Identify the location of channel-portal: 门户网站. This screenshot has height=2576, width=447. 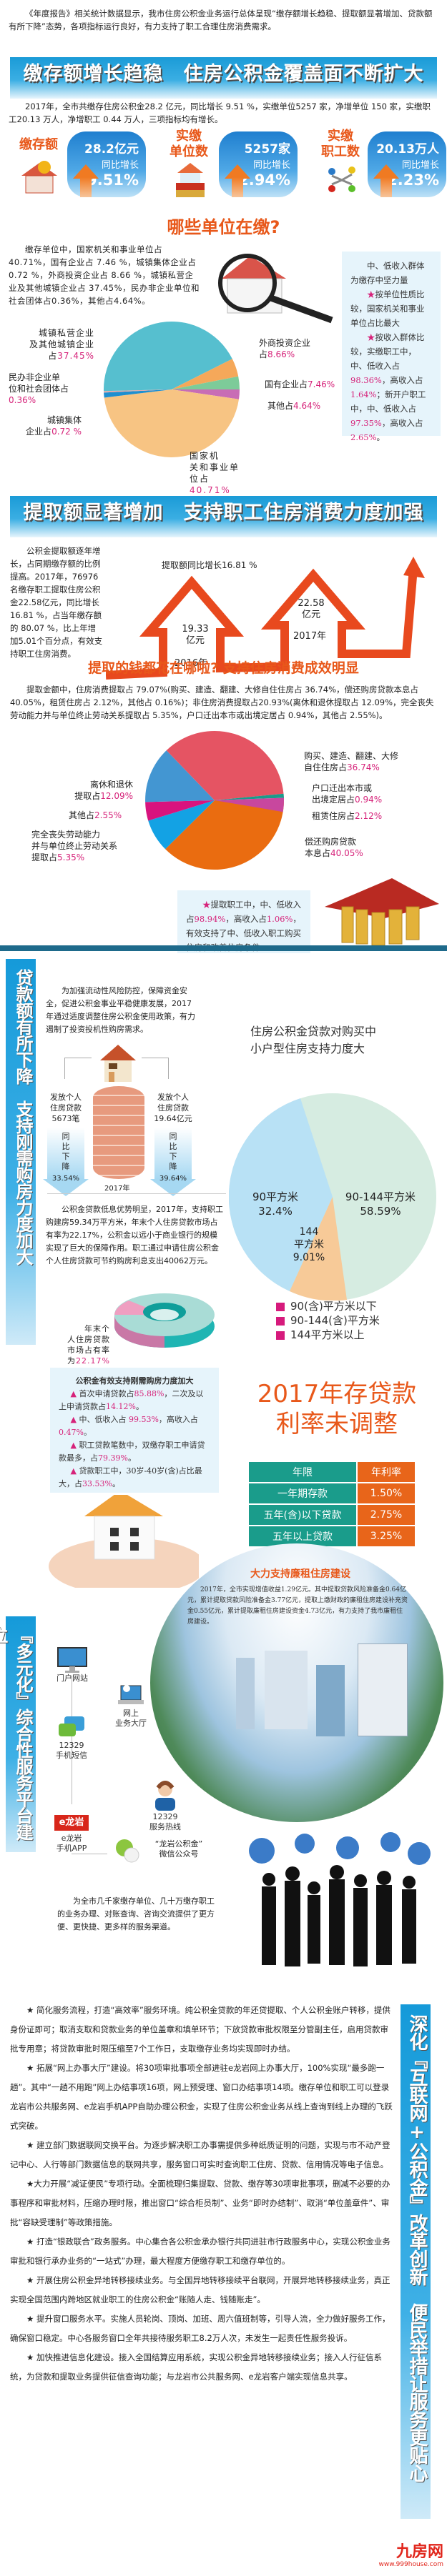
(72, 1665).